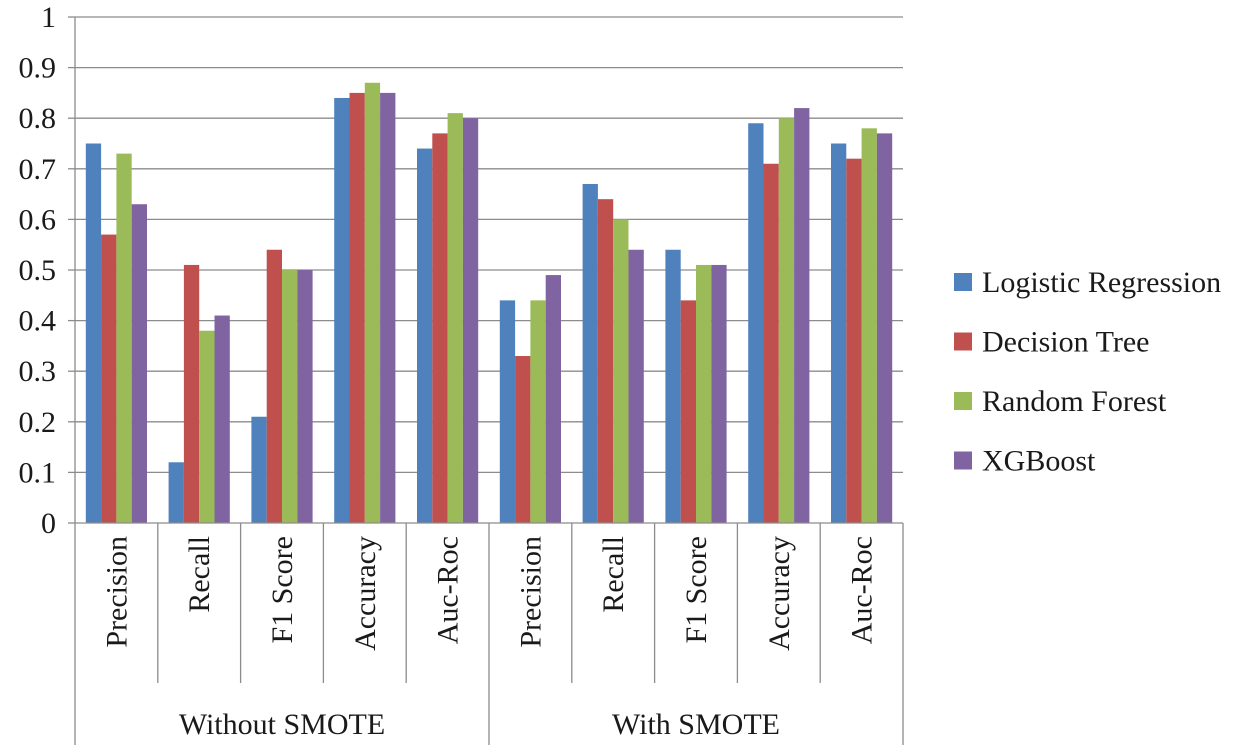 The image size is (1249, 750). I want to click on legend-label: Decision Tree, so click(1066, 342).